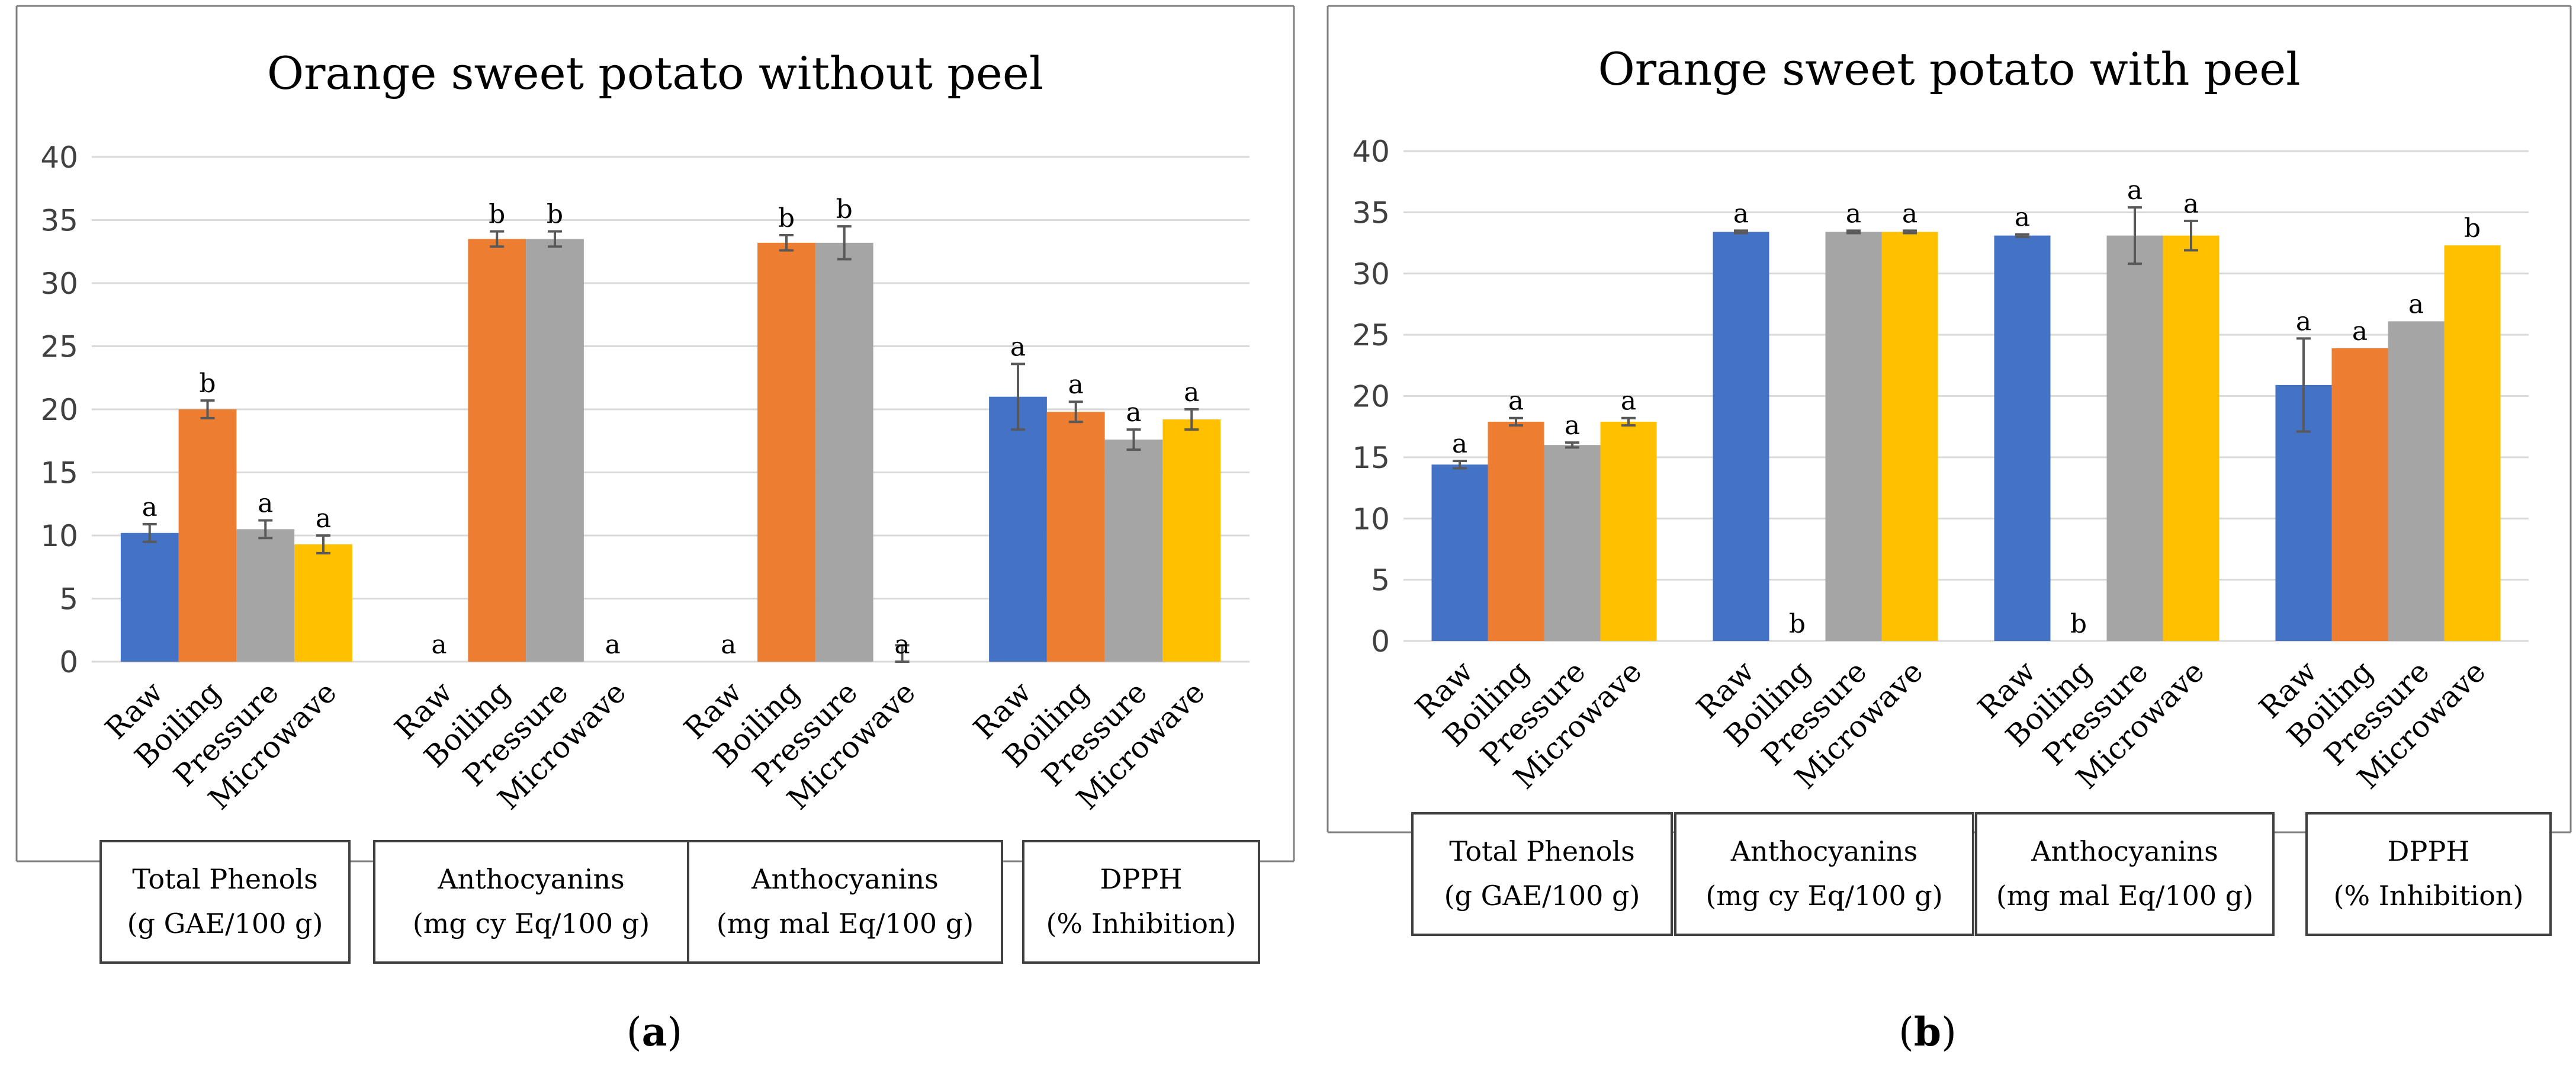 The image size is (2576, 1071). Describe the element at coordinates (1949, 69) in the screenshot. I see `chart-title: Orange sweet potato with peel` at that location.